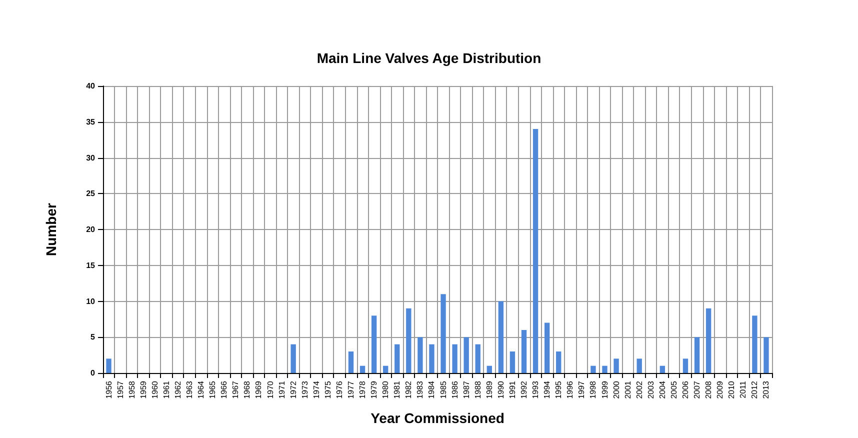 The width and height of the screenshot is (858, 438). What do you see at coordinates (143, 389) in the screenshot?
I see `x-tick-label: 1959` at bounding box center [143, 389].